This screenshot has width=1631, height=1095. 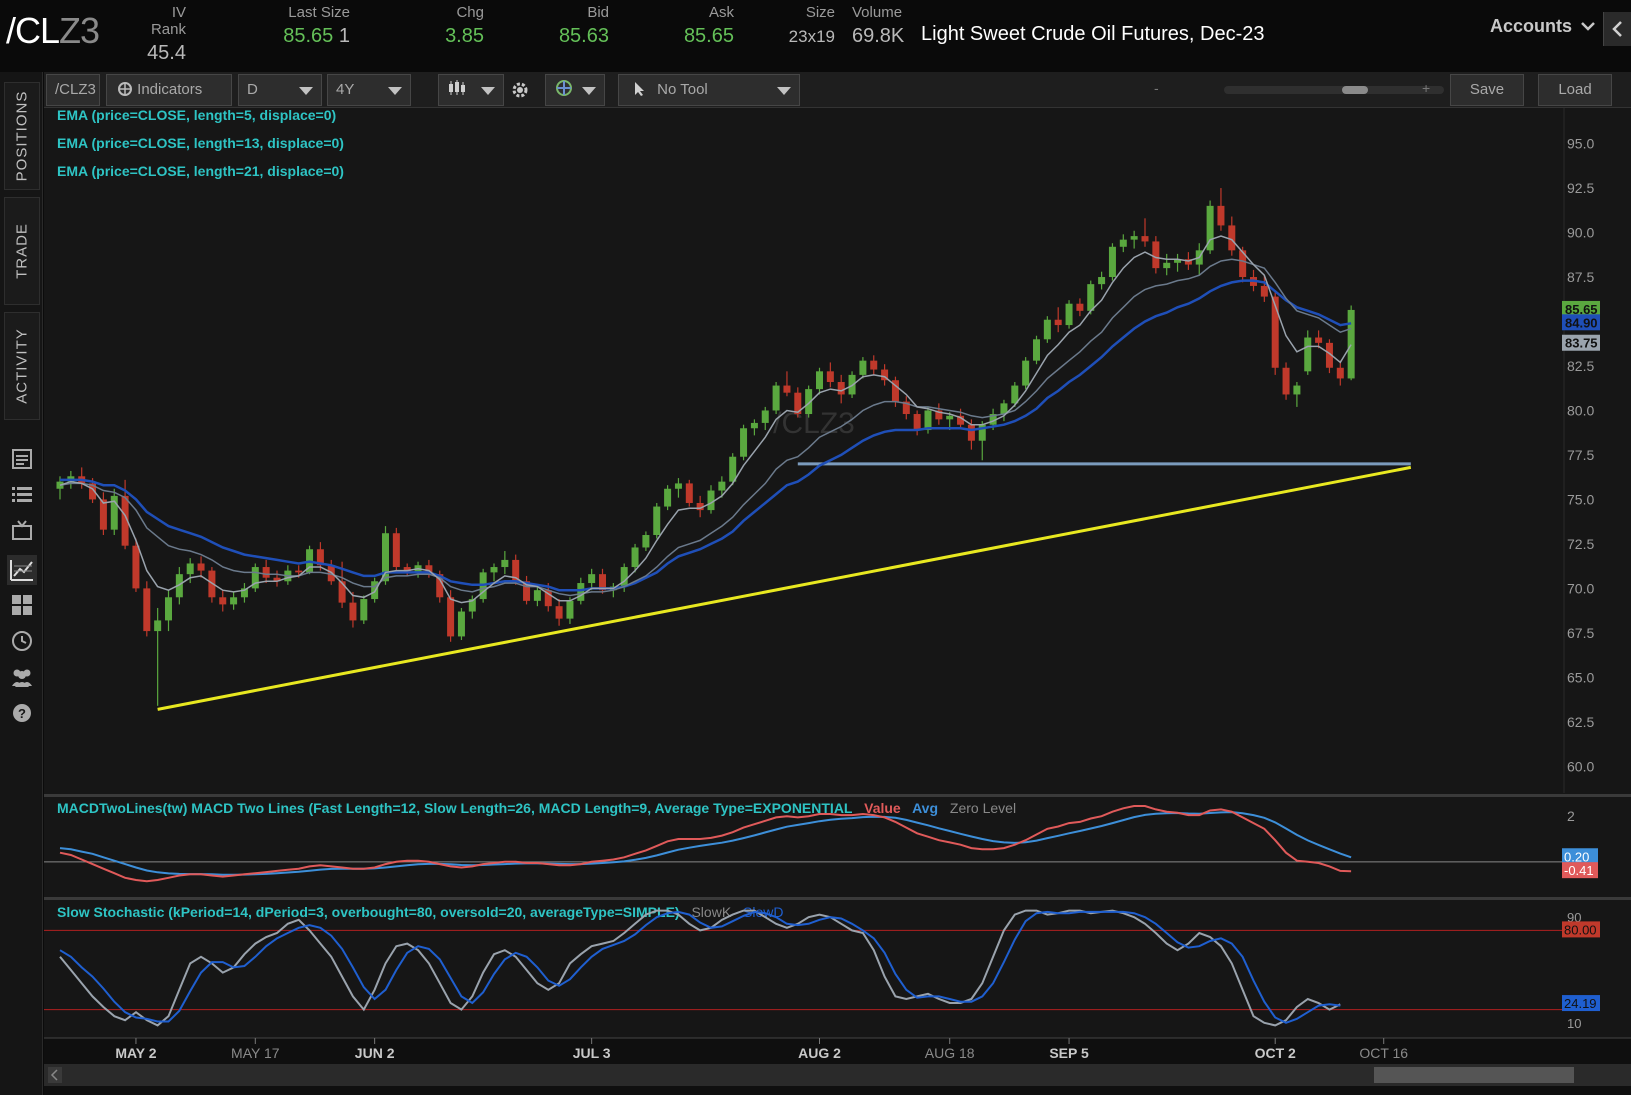 I want to click on quote-label: Size, so click(x=820, y=12).